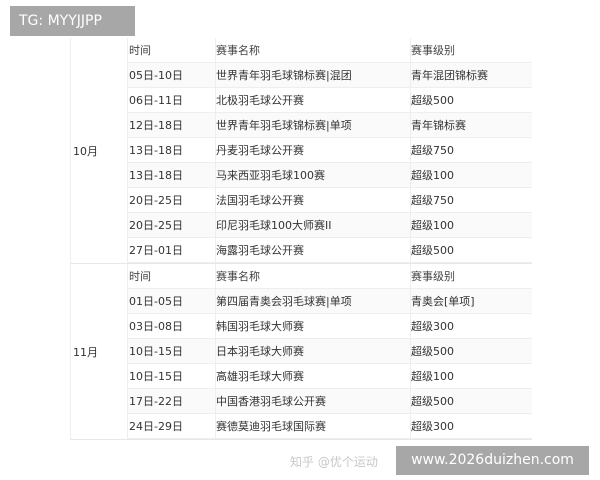  Describe the element at coordinates (471, 75) in the screenshot. I see `cell-level: 青年混团锦标赛` at that location.